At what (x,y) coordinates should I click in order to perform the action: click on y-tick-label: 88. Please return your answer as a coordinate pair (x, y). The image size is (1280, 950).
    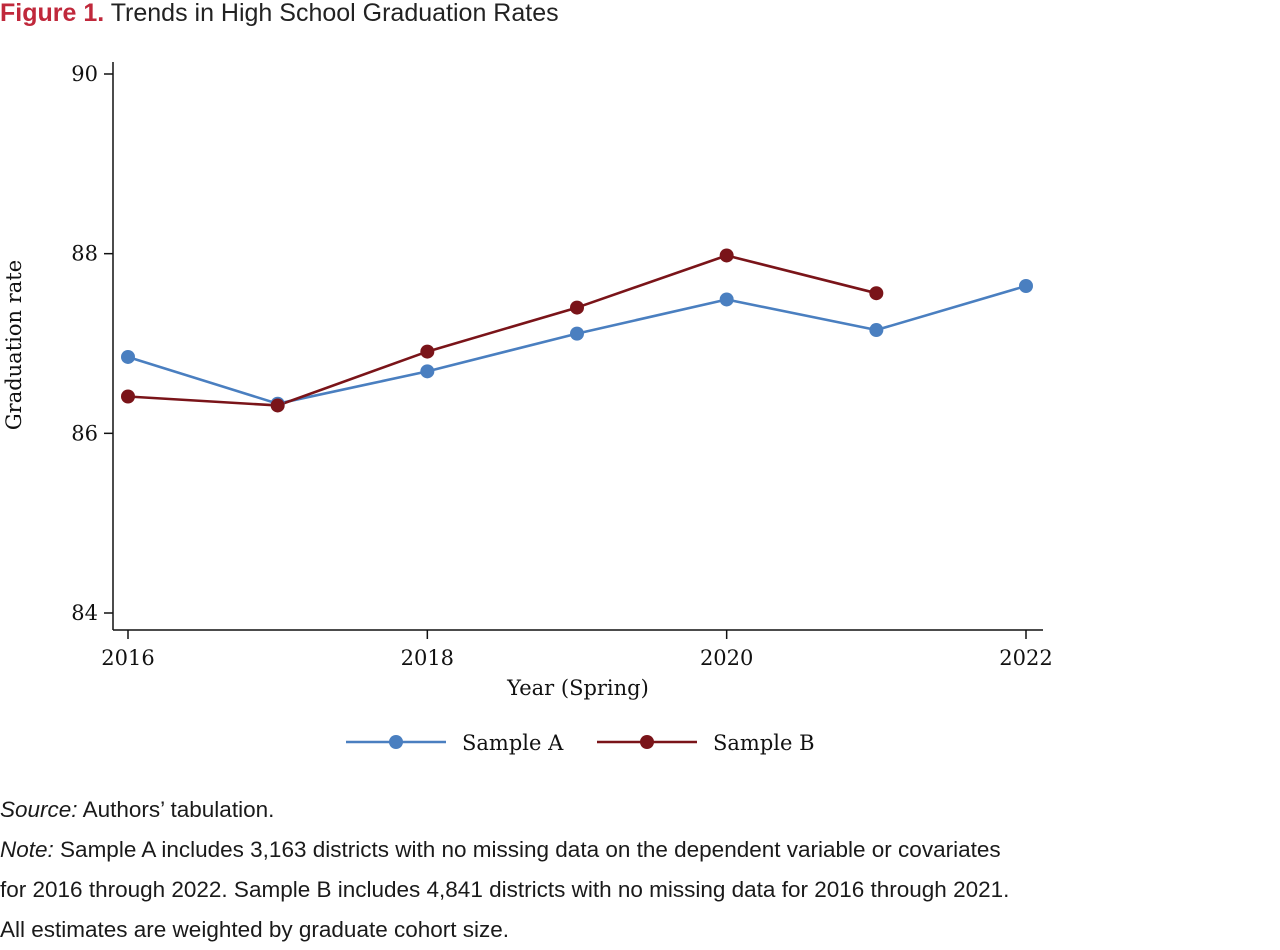
    Looking at the image, I should click on (84, 254).